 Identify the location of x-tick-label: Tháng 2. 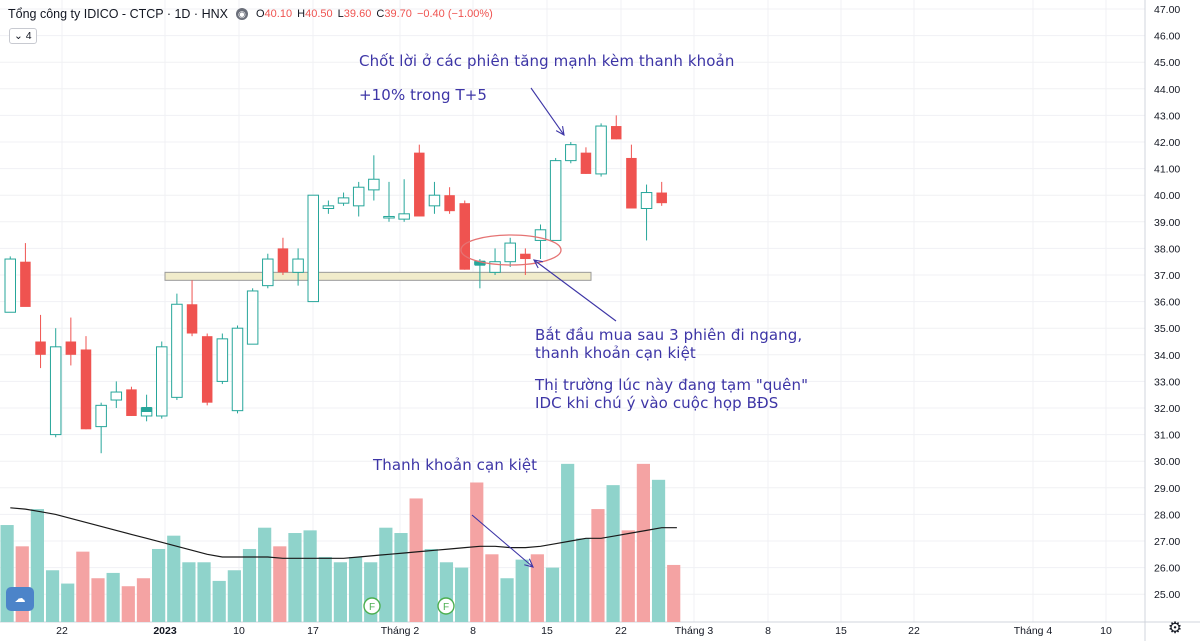
(400, 631).